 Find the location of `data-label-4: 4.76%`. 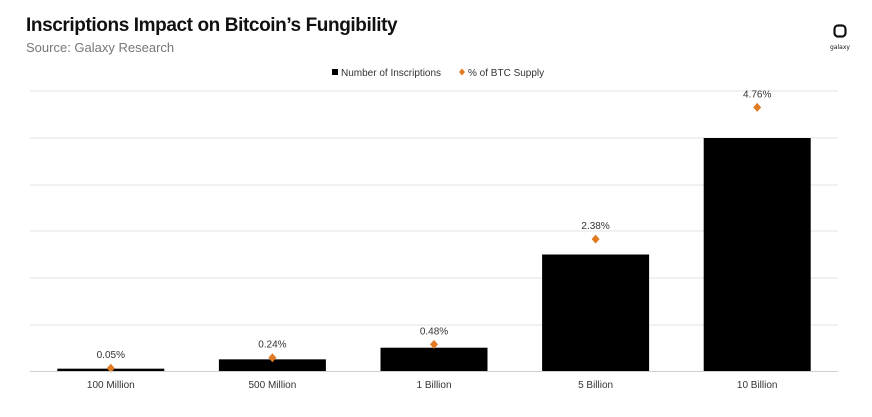

data-label-4: 4.76% is located at coordinates (757, 94).